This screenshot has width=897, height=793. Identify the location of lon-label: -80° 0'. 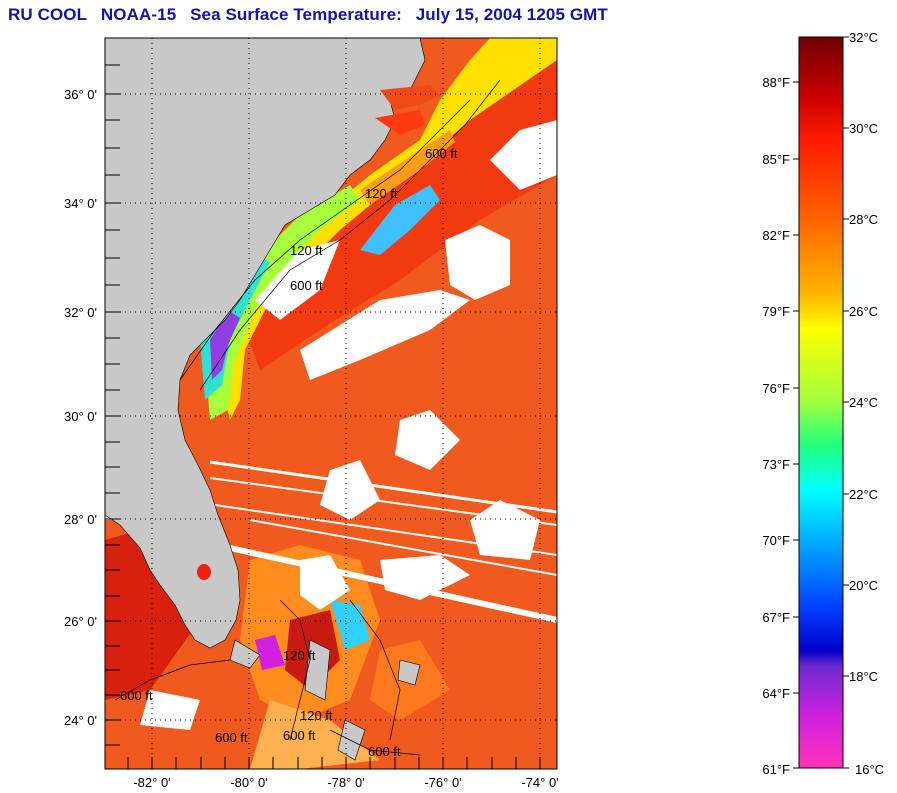
(248, 782).